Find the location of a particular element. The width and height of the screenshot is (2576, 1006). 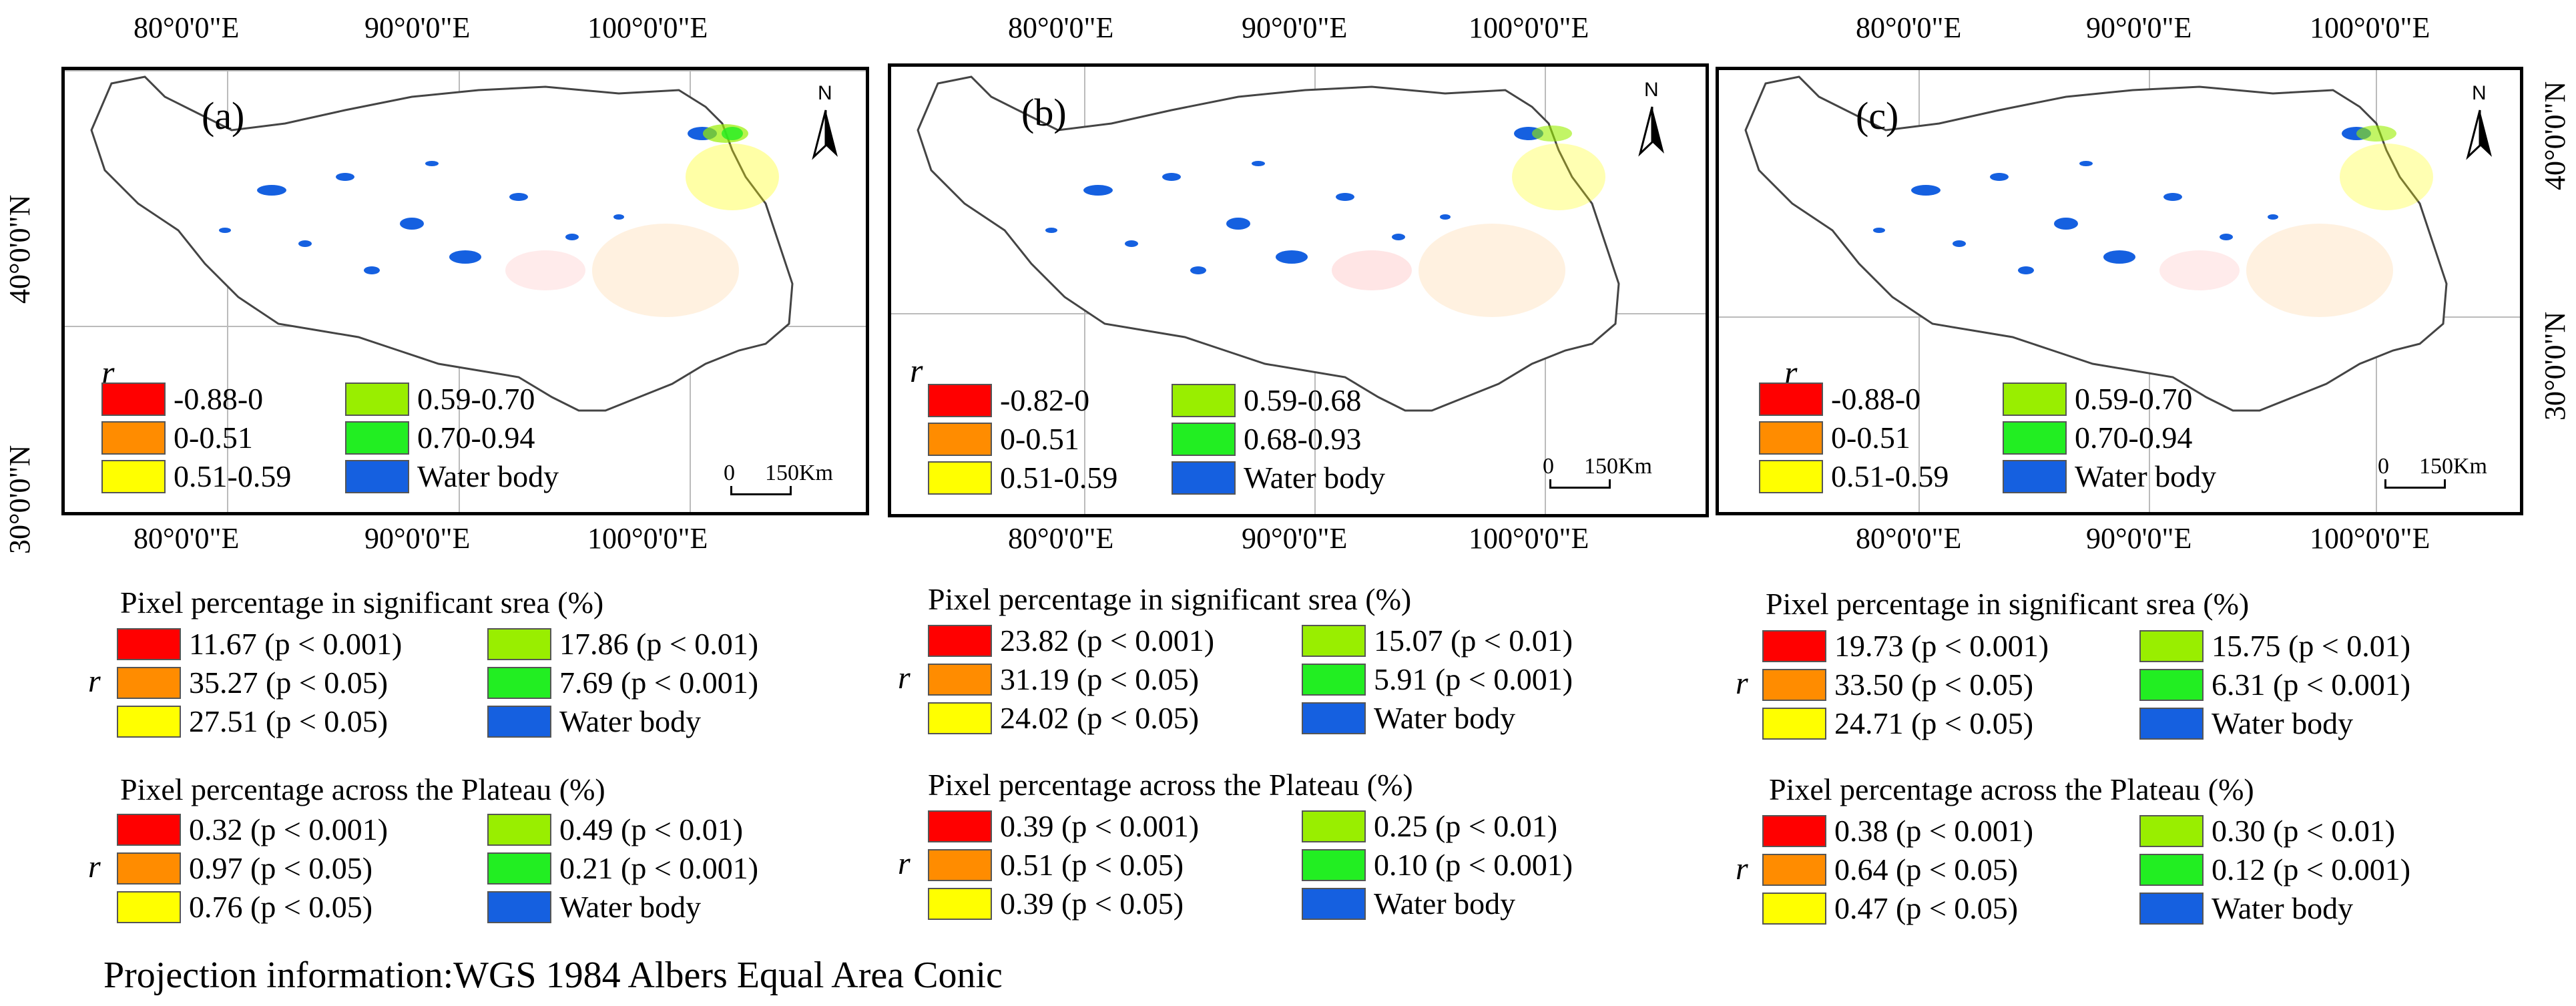

plat-item-a-1: 0.32 (p < 0.001) is located at coordinates (252, 829).